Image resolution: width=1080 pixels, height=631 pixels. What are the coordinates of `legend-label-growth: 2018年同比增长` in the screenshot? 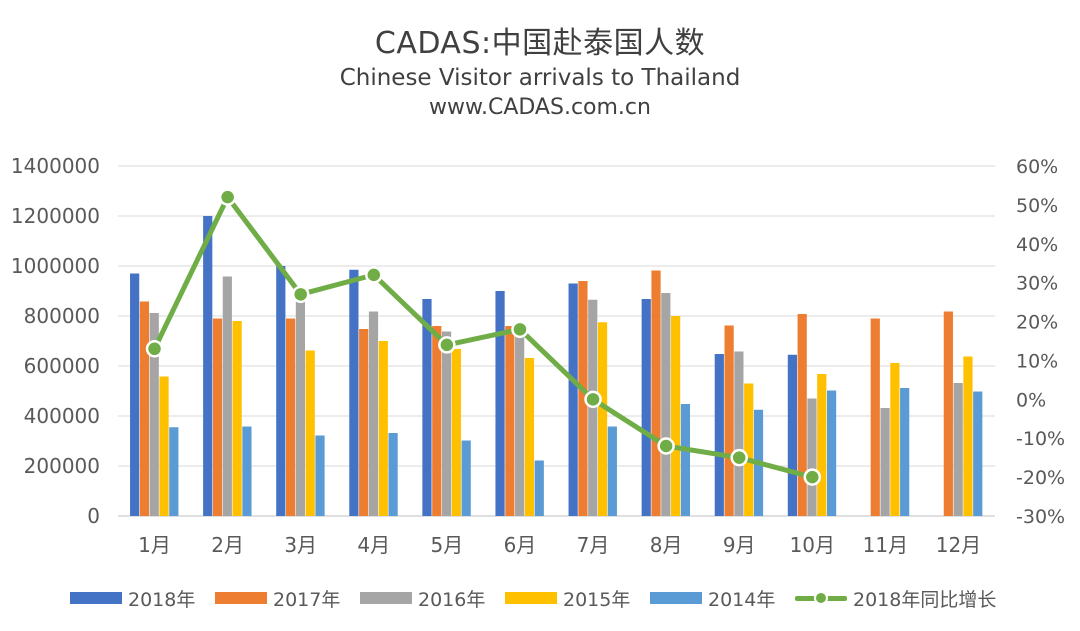 It's located at (925, 599).